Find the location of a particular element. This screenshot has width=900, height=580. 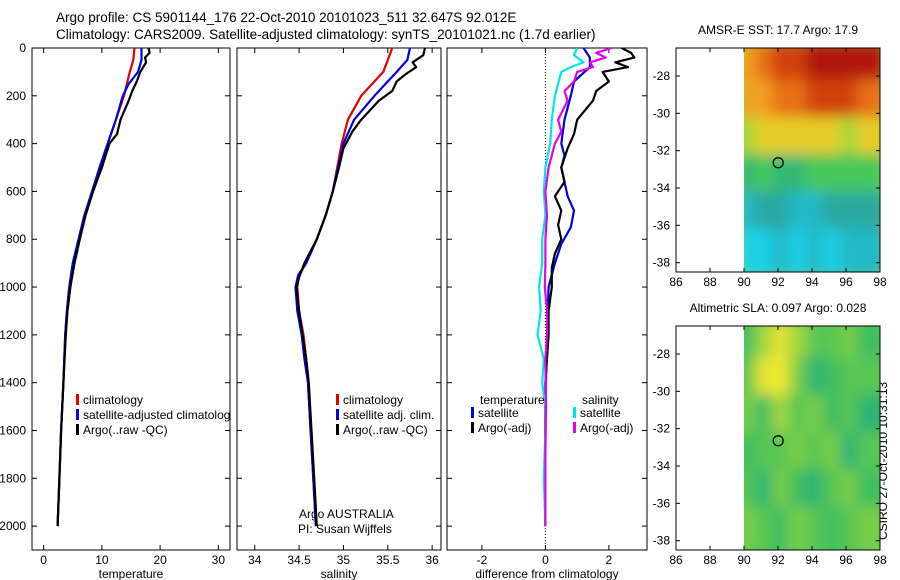

y-tick-label: 1600 is located at coordinates (13, 430).